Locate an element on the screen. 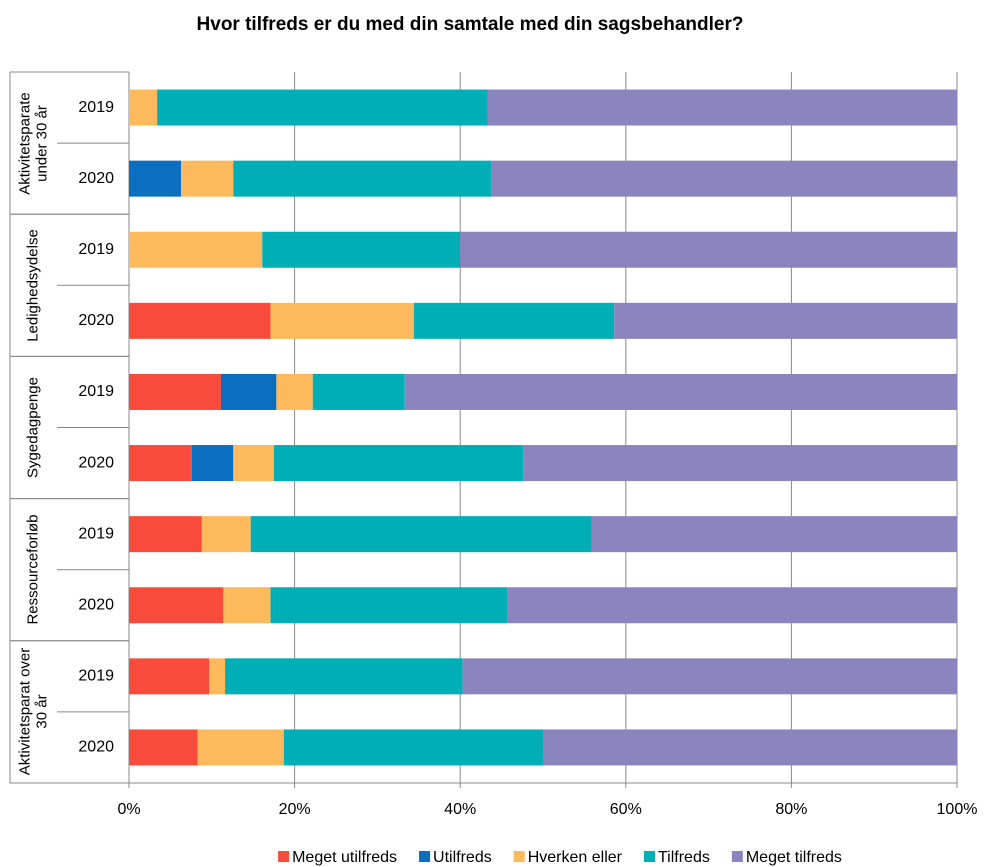  x-tick-label: 20% is located at coordinates (295, 809).